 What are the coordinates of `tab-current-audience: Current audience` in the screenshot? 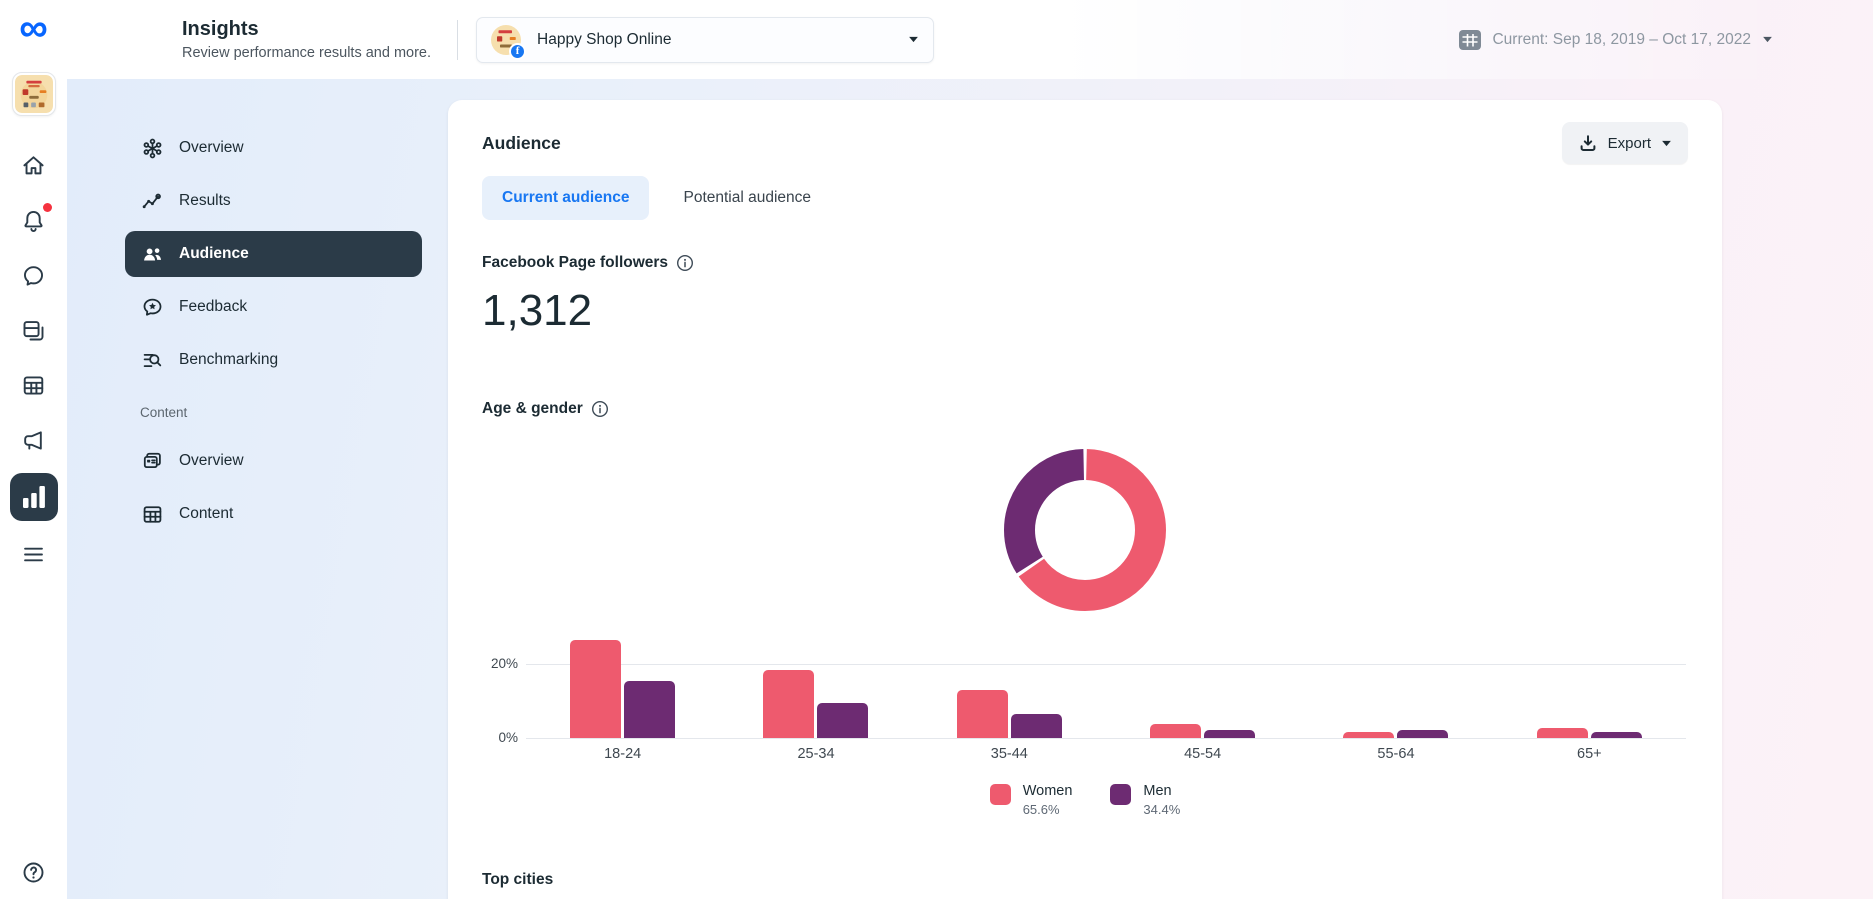 It's located at (566, 198).